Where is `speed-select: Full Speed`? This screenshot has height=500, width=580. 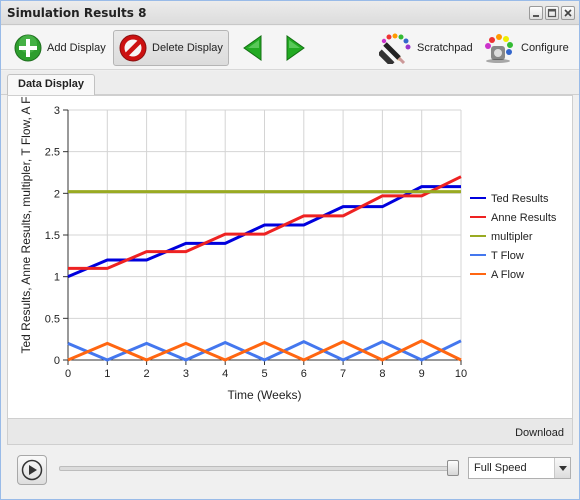
speed-select: Full Speed is located at coordinates (519, 468).